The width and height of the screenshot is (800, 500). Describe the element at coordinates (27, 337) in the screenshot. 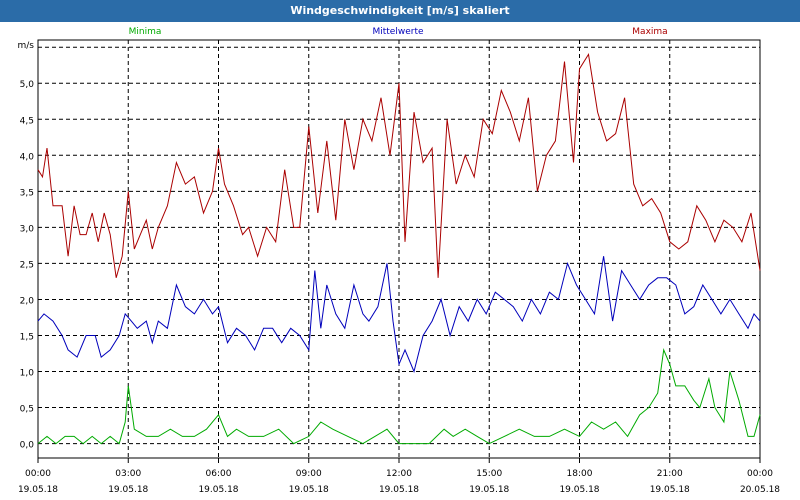

I see `y-tick-label: 1,5` at that location.